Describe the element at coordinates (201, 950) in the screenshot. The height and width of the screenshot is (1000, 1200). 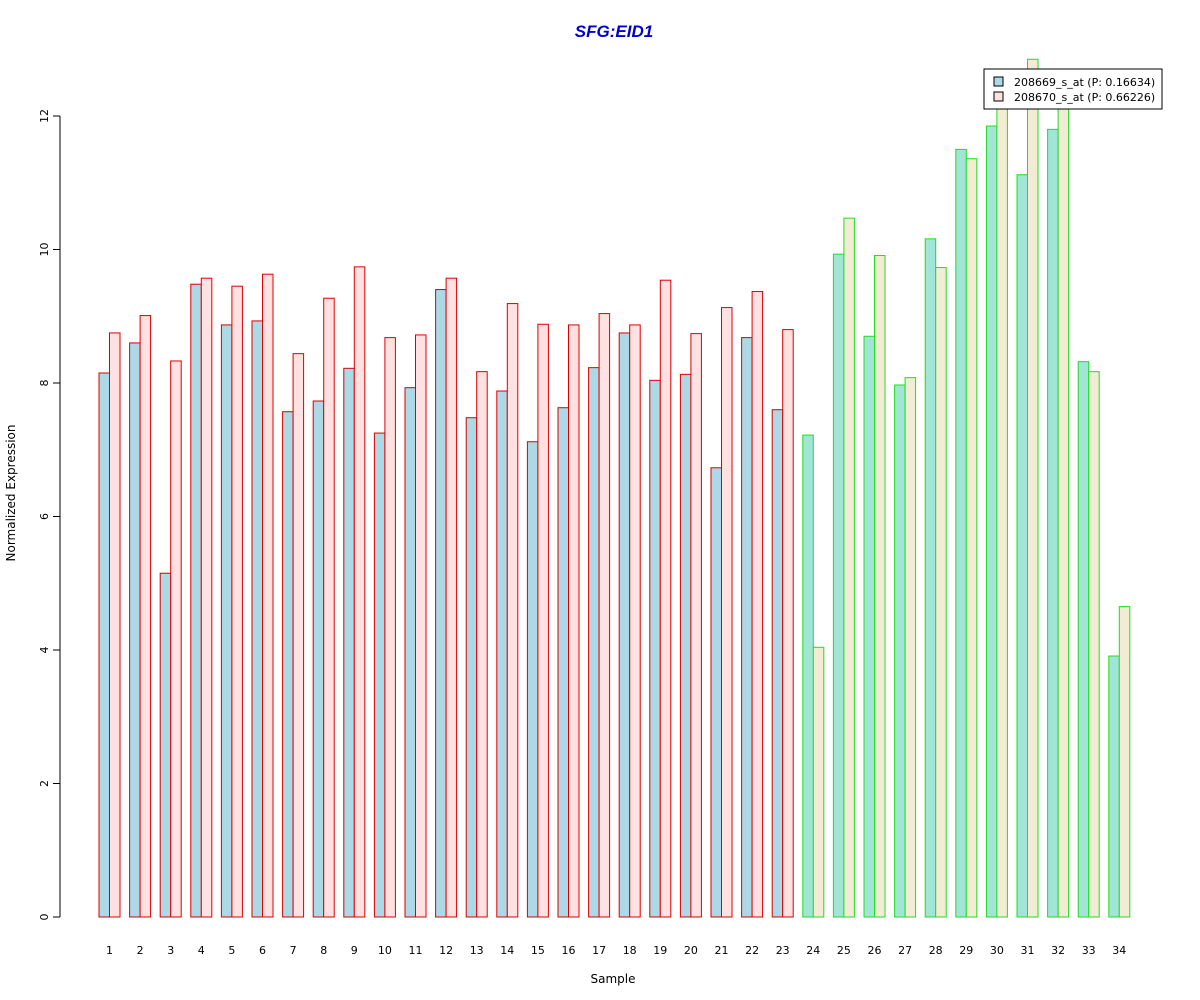
I see `x-tick-label: 4` at that location.